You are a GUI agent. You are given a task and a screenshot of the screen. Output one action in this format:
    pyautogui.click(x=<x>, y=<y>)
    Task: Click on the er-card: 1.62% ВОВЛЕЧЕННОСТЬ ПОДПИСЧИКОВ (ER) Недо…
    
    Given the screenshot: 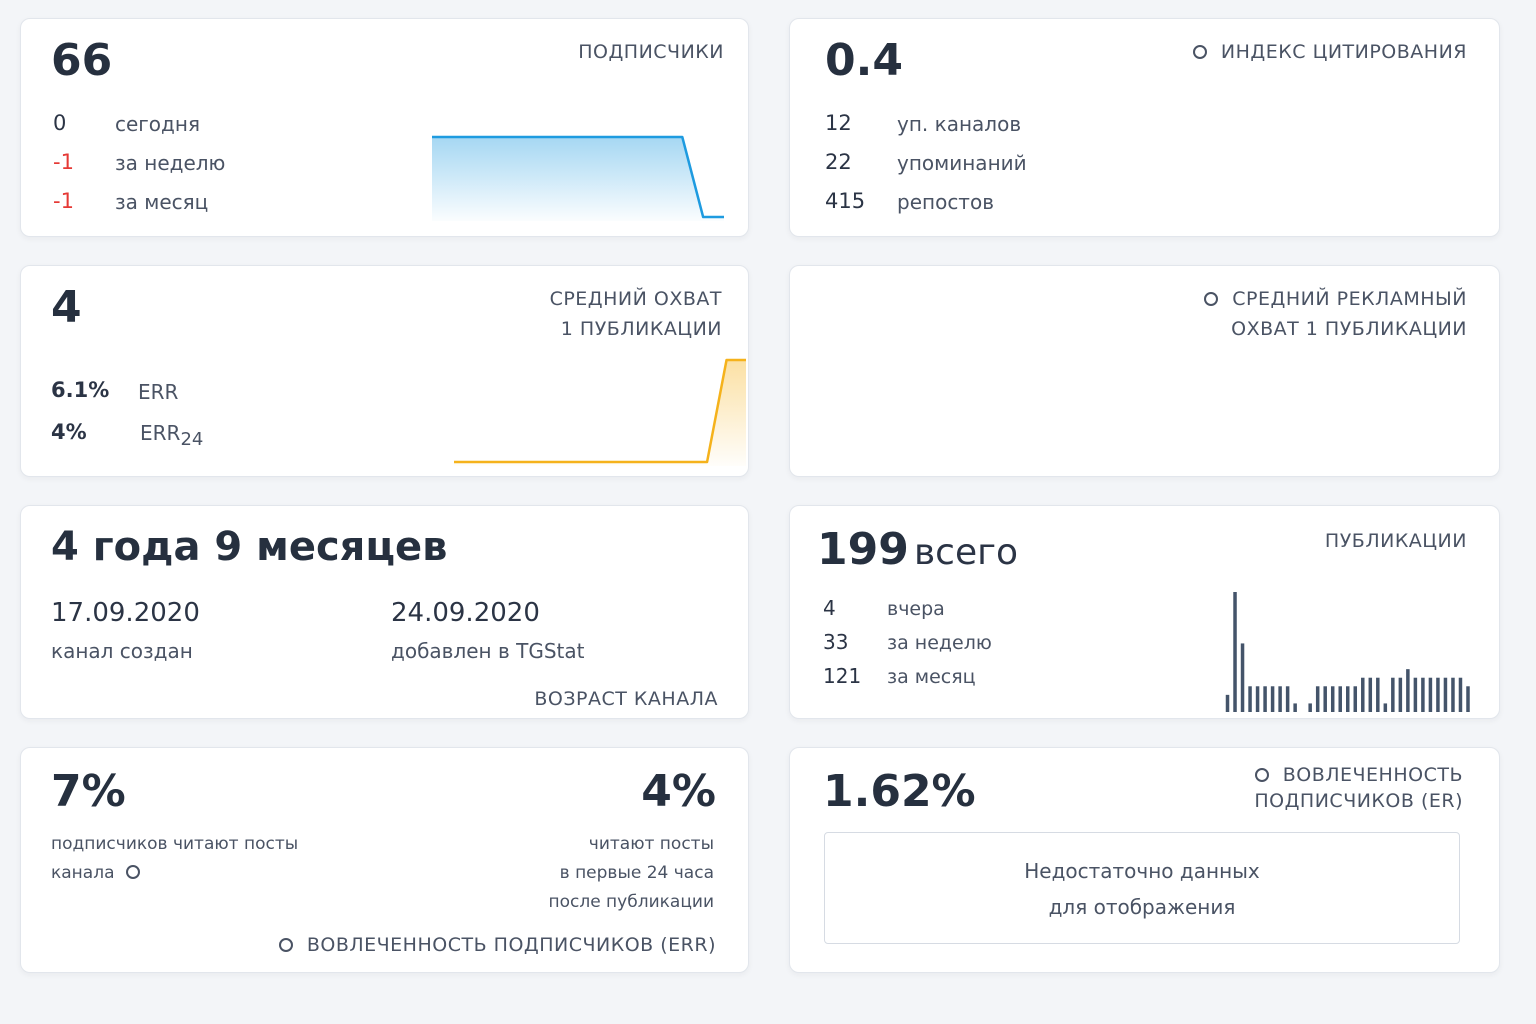 What is the action you would take?
    pyautogui.click(x=1144, y=860)
    